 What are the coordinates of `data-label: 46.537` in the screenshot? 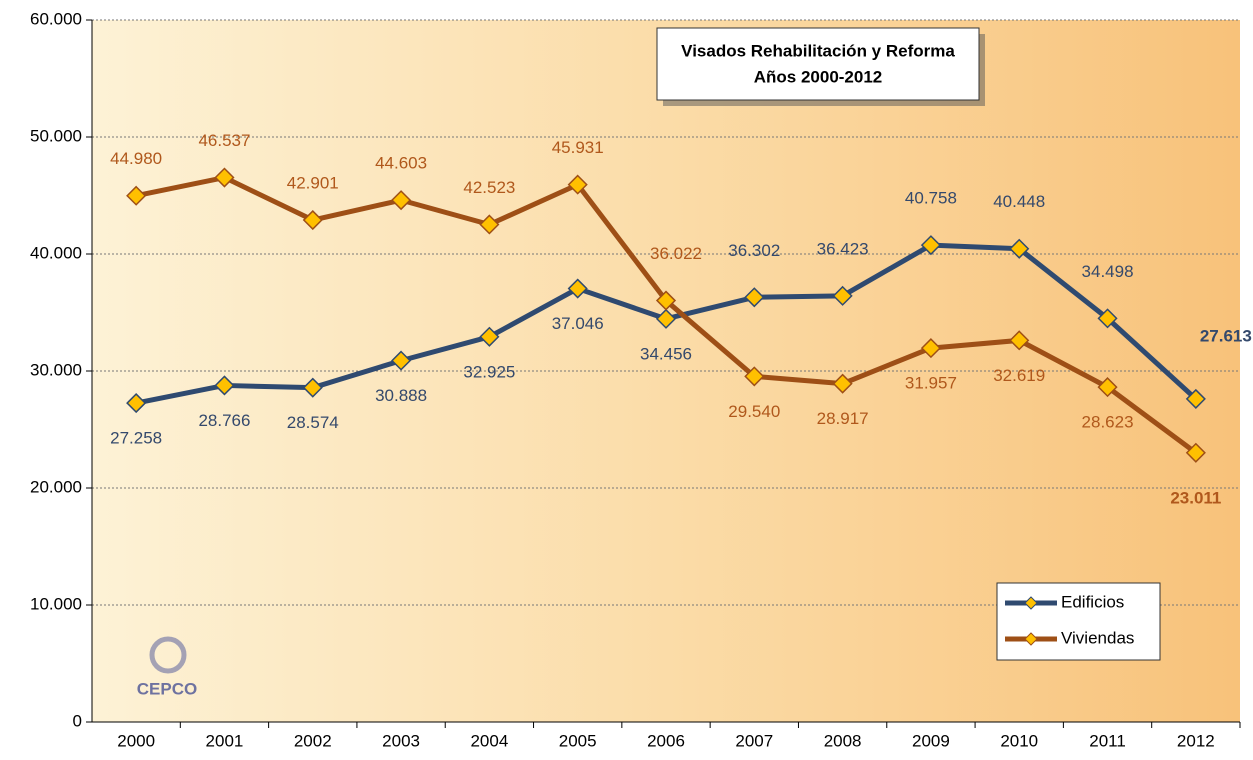 It's located at (224, 140).